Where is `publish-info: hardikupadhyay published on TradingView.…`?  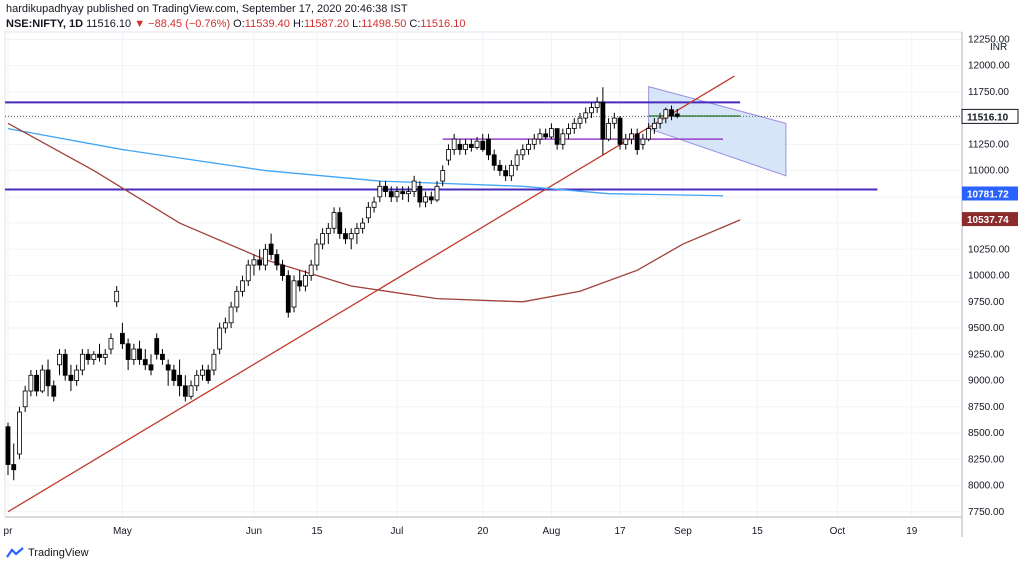
publish-info: hardikupadhyay published on TradingView.… is located at coordinates (207, 9).